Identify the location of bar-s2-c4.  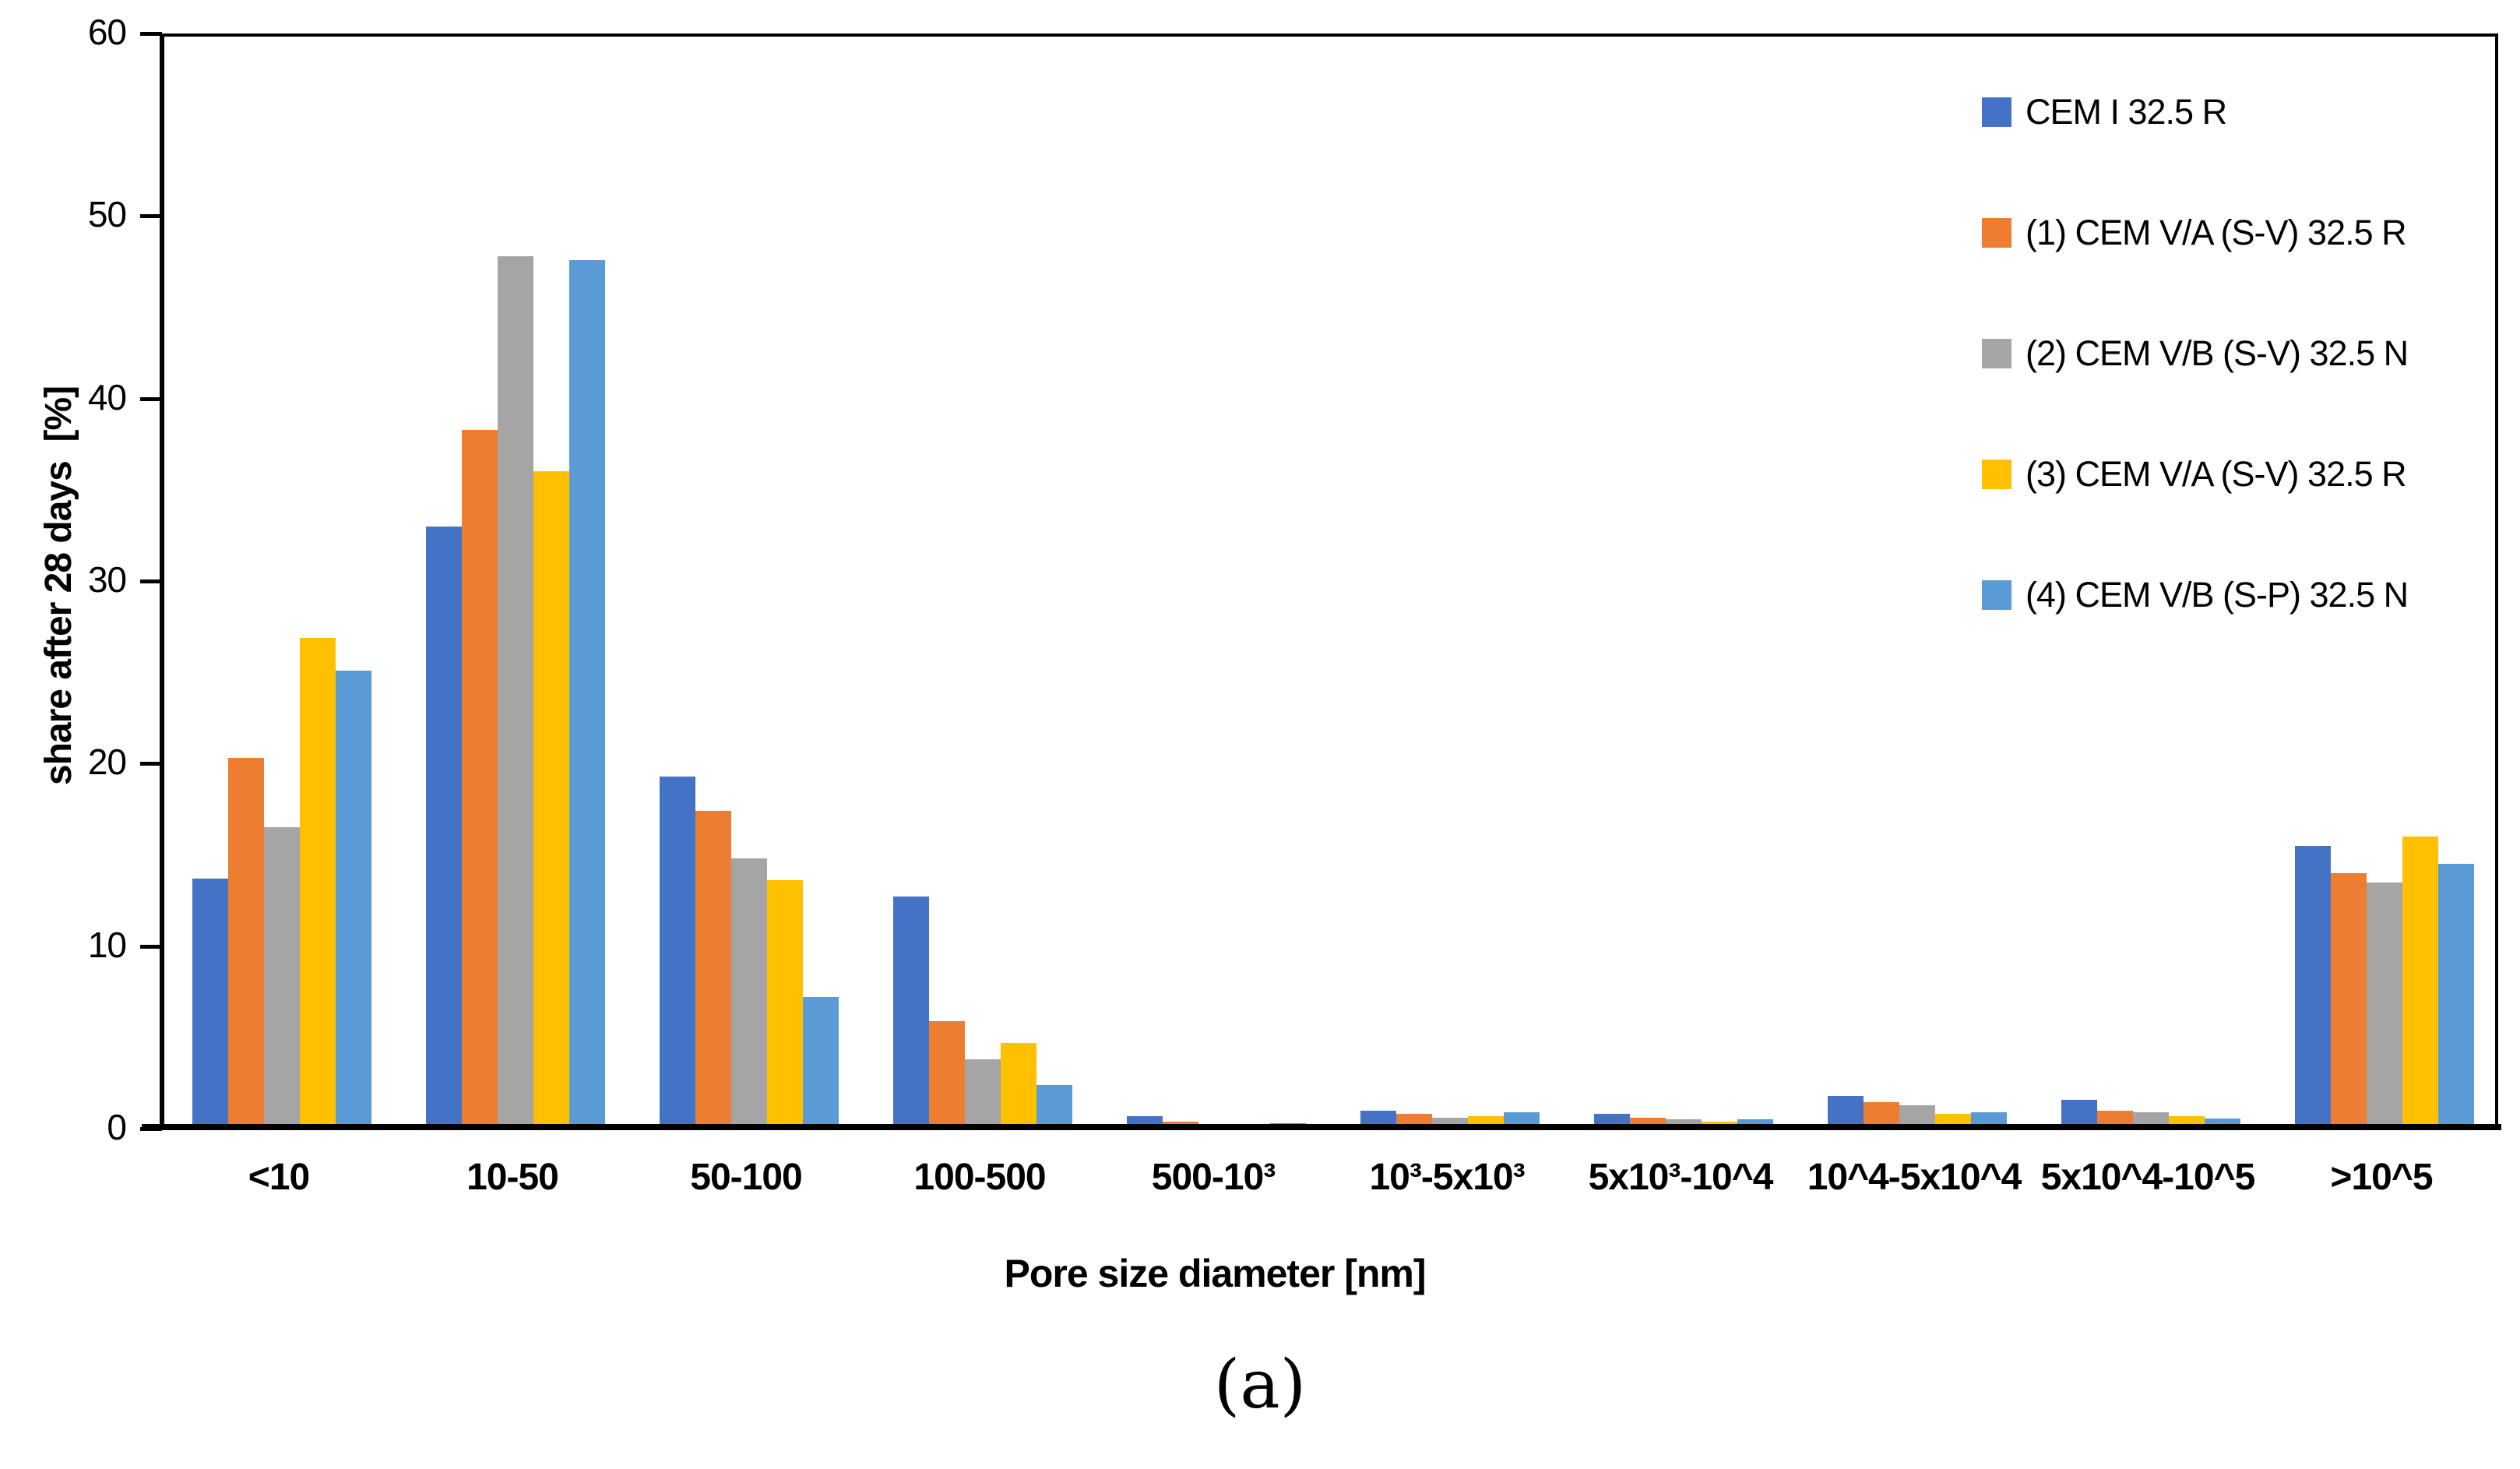
(947, 1074).